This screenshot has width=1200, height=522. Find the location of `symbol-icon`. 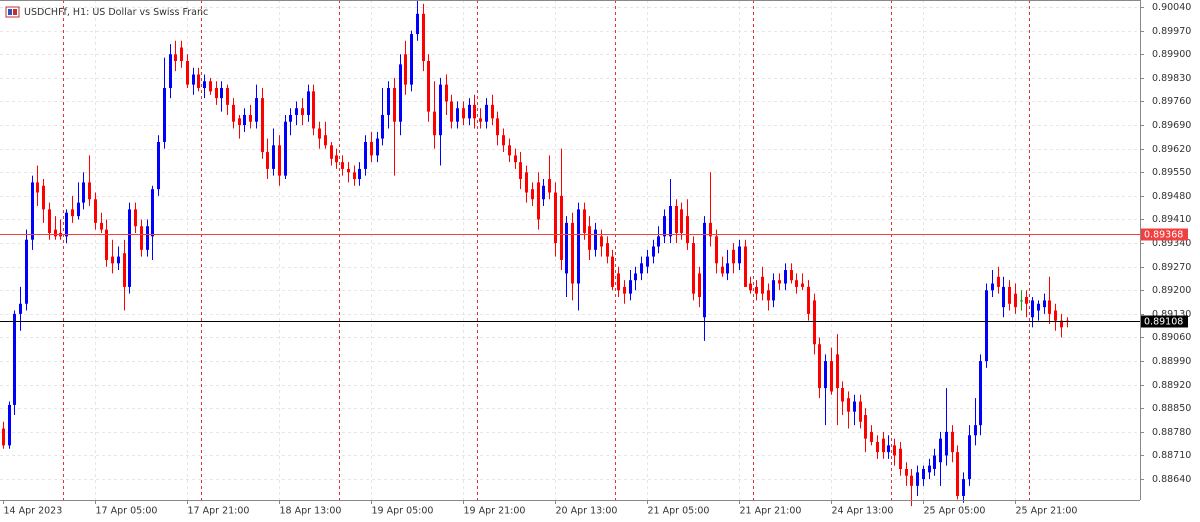

symbol-icon is located at coordinates (12, 12).